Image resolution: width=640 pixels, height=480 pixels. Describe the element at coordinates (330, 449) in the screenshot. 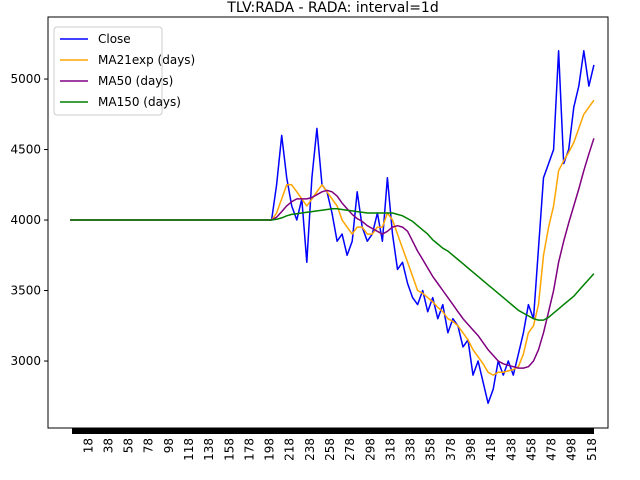

I see `x-tick-label: 258` at that location.